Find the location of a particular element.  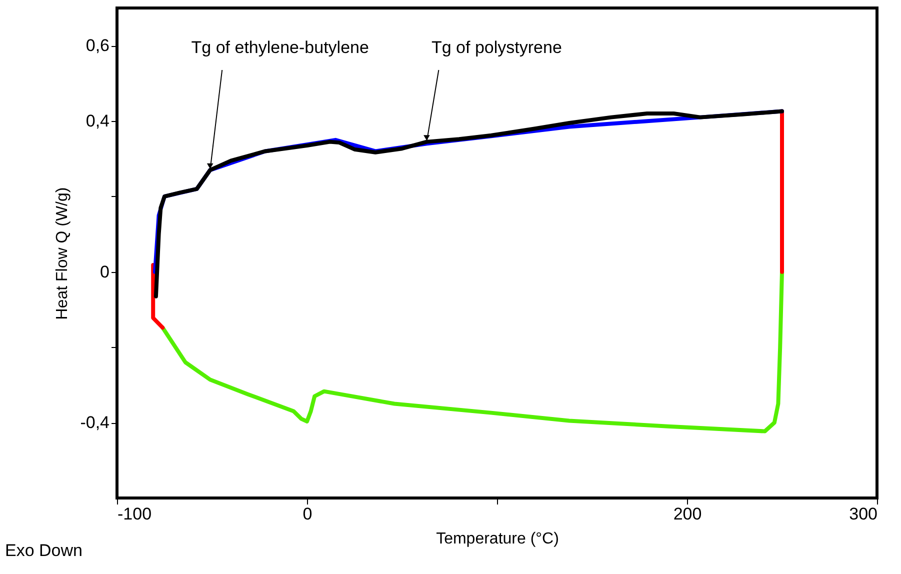

y-tick-label: 0,4 is located at coordinates (98, 121).